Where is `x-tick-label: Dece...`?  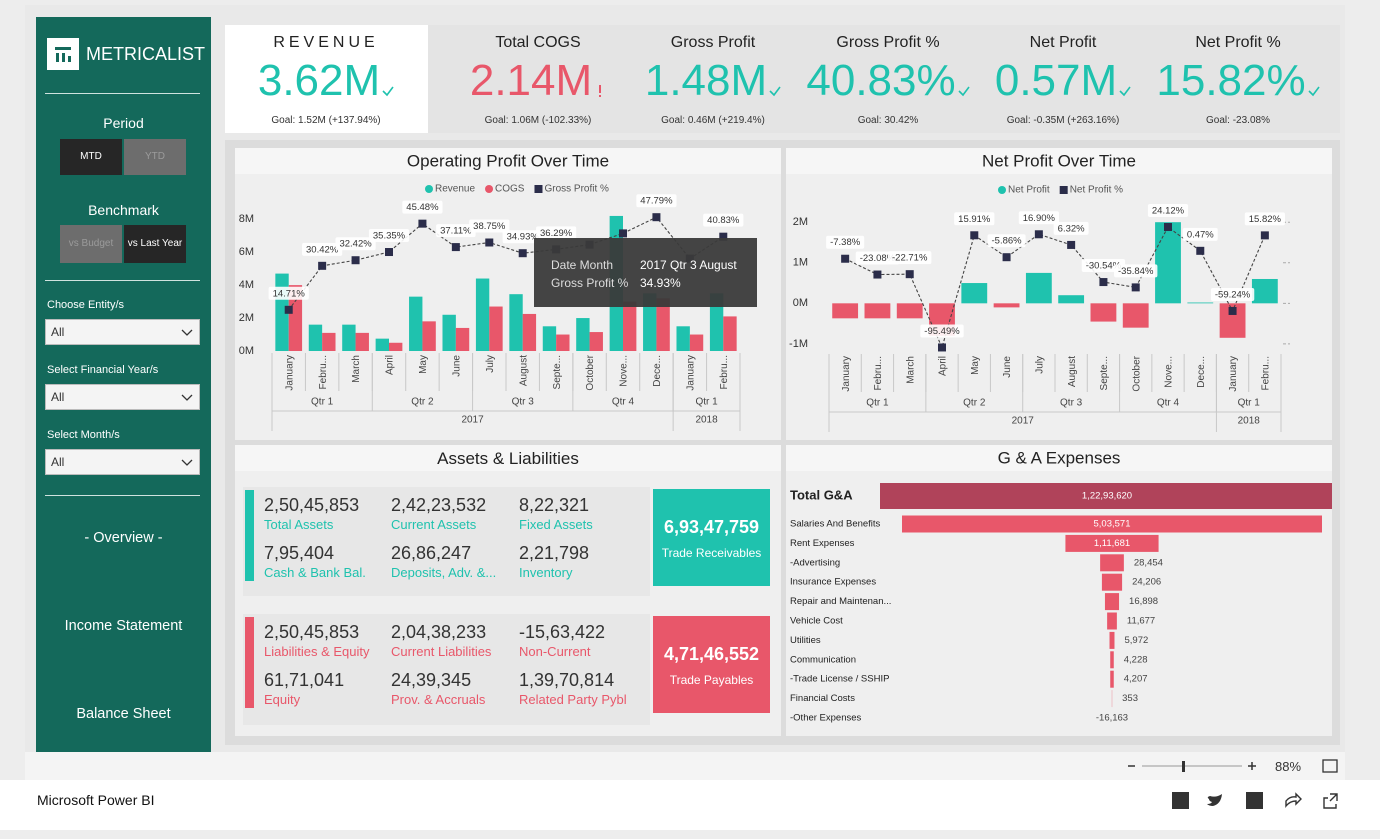
x-tick-label: Dece... is located at coordinates (1201, 372).